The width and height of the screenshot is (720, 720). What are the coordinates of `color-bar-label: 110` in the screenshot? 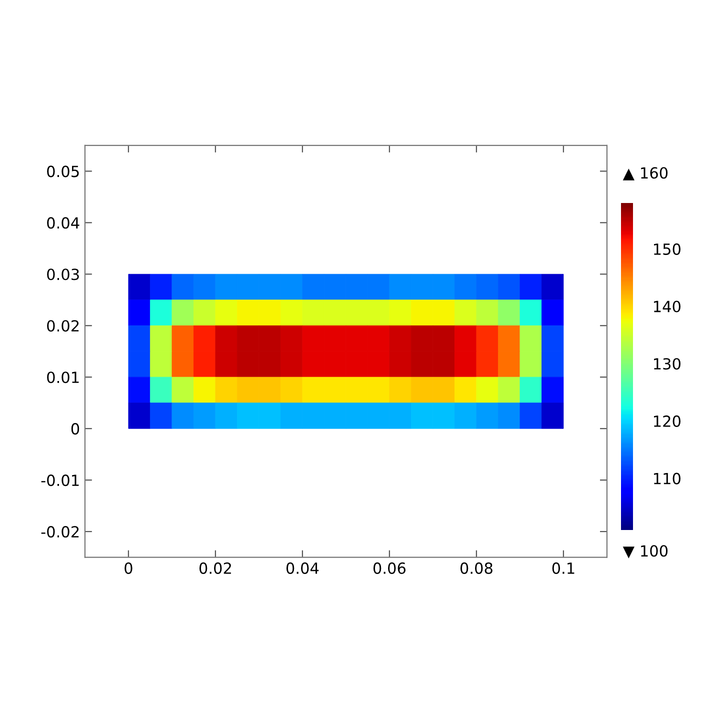 It's located at (667, 478).